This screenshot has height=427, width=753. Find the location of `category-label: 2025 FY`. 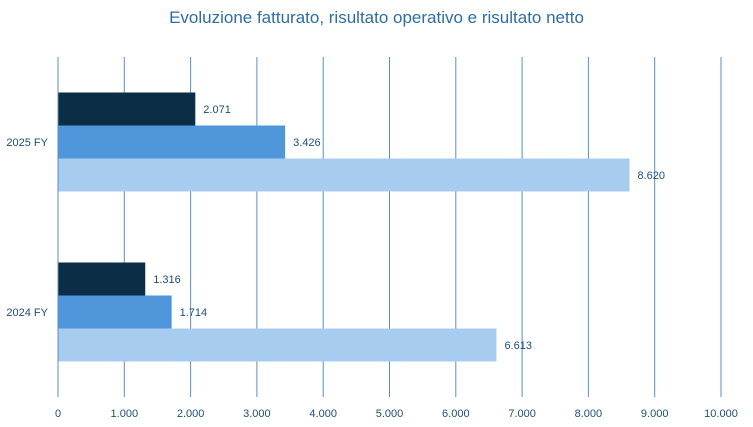

category-label: 2025 FY is located at coordinates (27, 143).